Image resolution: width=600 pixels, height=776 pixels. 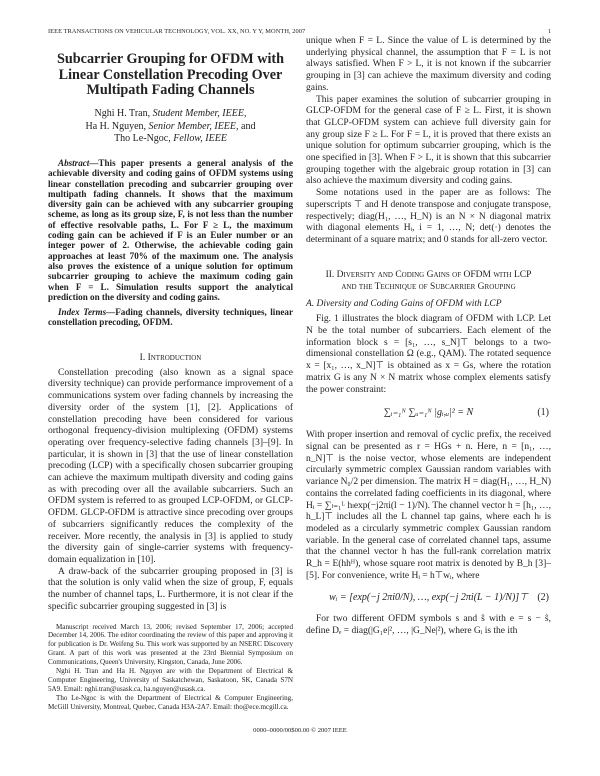 What do you see at coordinates (428, 413) in the screenshot?
I see `equation-1: ∑ᵢ₌₁ᴺ ∑ᵤ₌₁ᴺ |gᵢ,ᵤ|² = N (1)` at bounding box center [428, 413].